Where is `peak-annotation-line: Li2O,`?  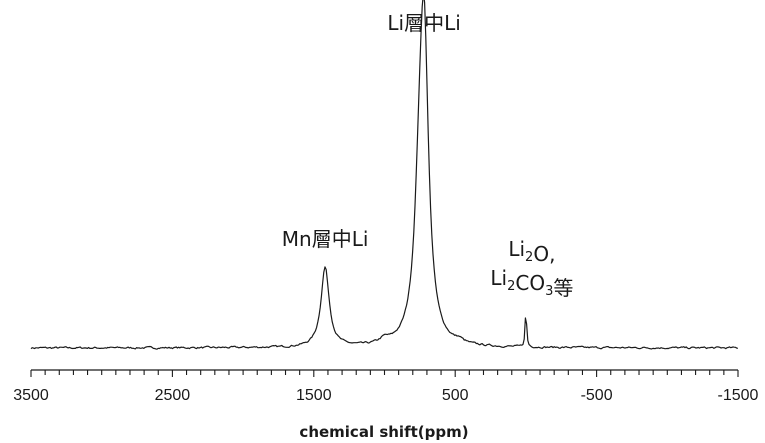
peak-annotation-line: Li2O, is located at coordinates (531, 251).